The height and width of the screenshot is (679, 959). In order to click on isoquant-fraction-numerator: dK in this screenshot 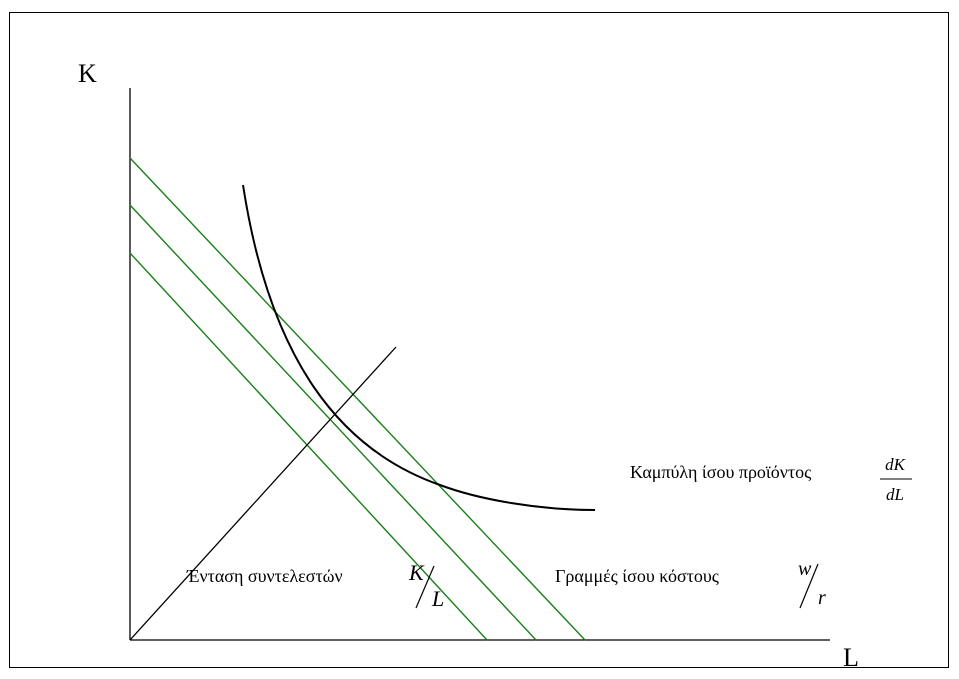, I will do `click(896, 464)`.